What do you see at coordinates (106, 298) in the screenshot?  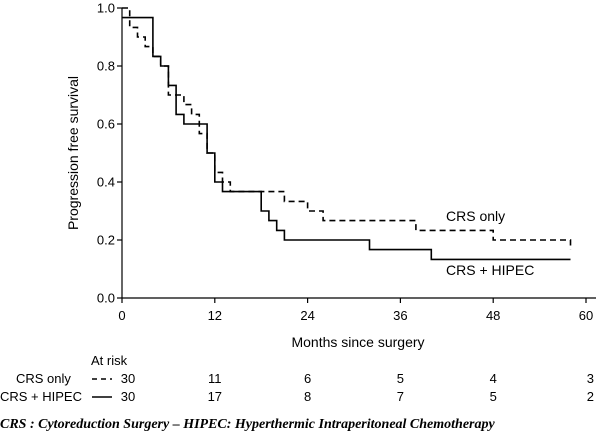 I see `y-tick-label: 0.0` at bounding box center [106, 298].